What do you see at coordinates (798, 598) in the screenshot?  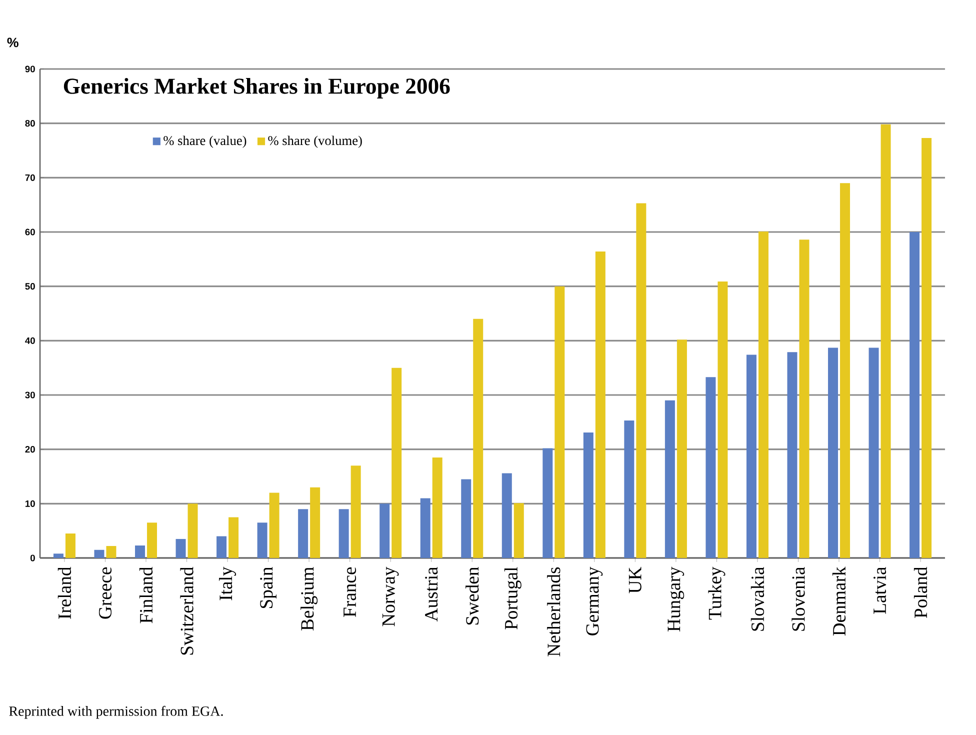 I see `x-tick-label: Slovenia` at bounding box center [798, 598].